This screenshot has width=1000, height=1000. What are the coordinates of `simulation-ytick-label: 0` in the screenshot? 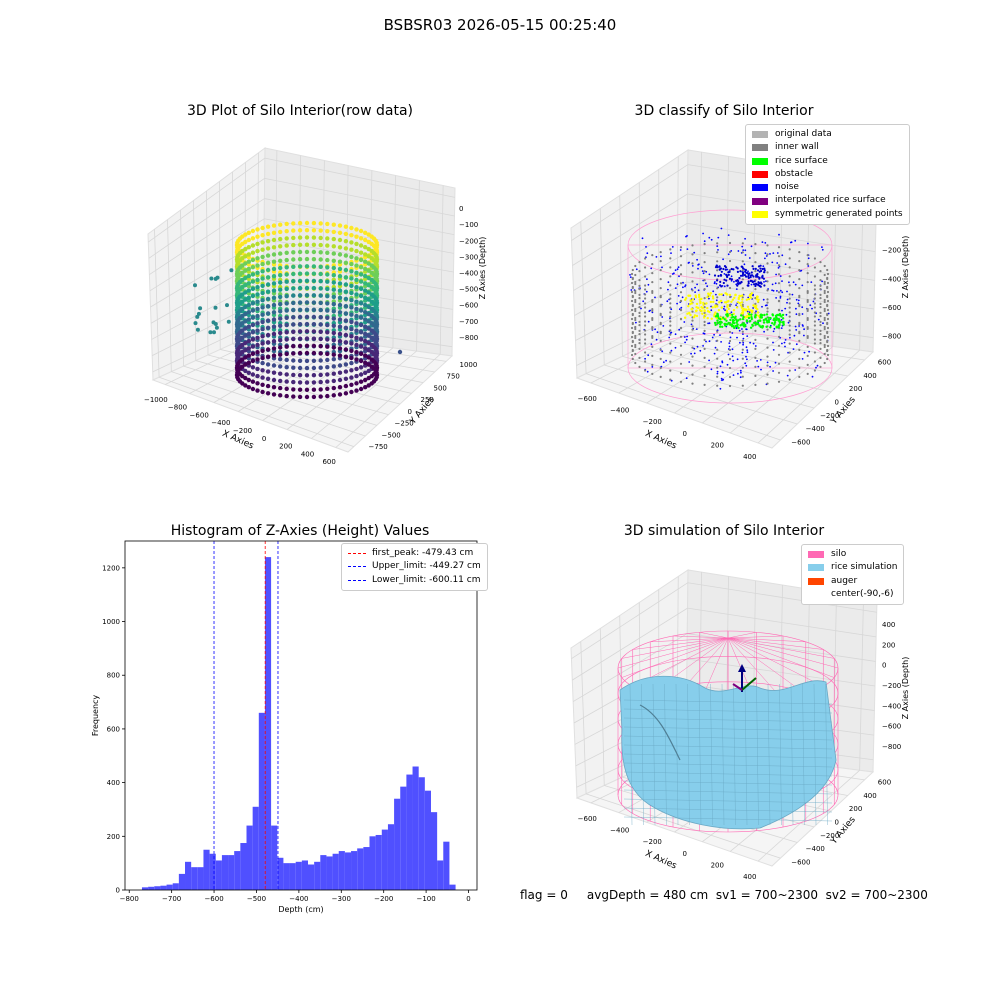 It's located at (837, 823).